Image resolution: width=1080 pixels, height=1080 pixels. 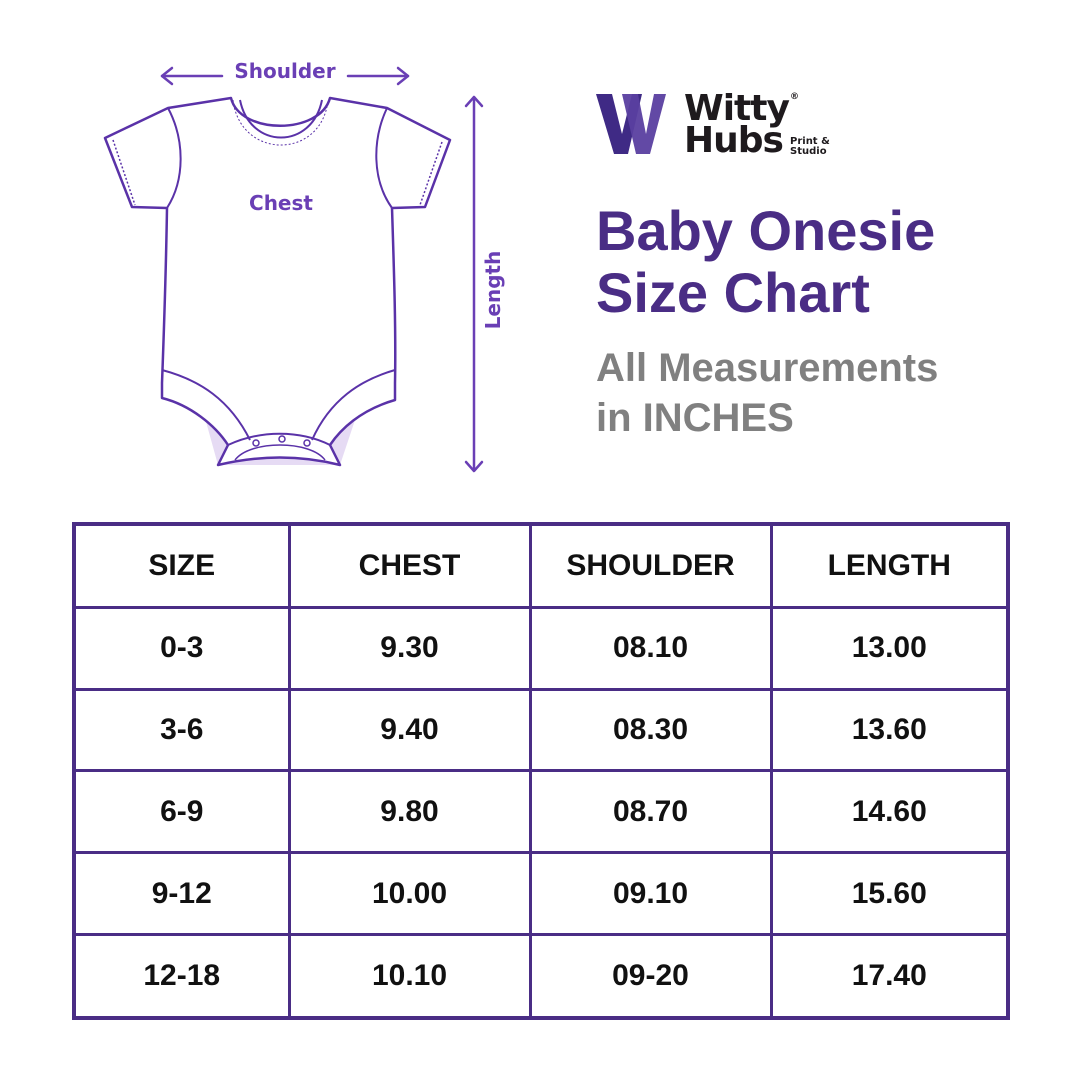 What do you see at coordinates (284, 71) in the screenshot?
I see `shoulder-label: Shoulder` at bounding box center [284, 71].